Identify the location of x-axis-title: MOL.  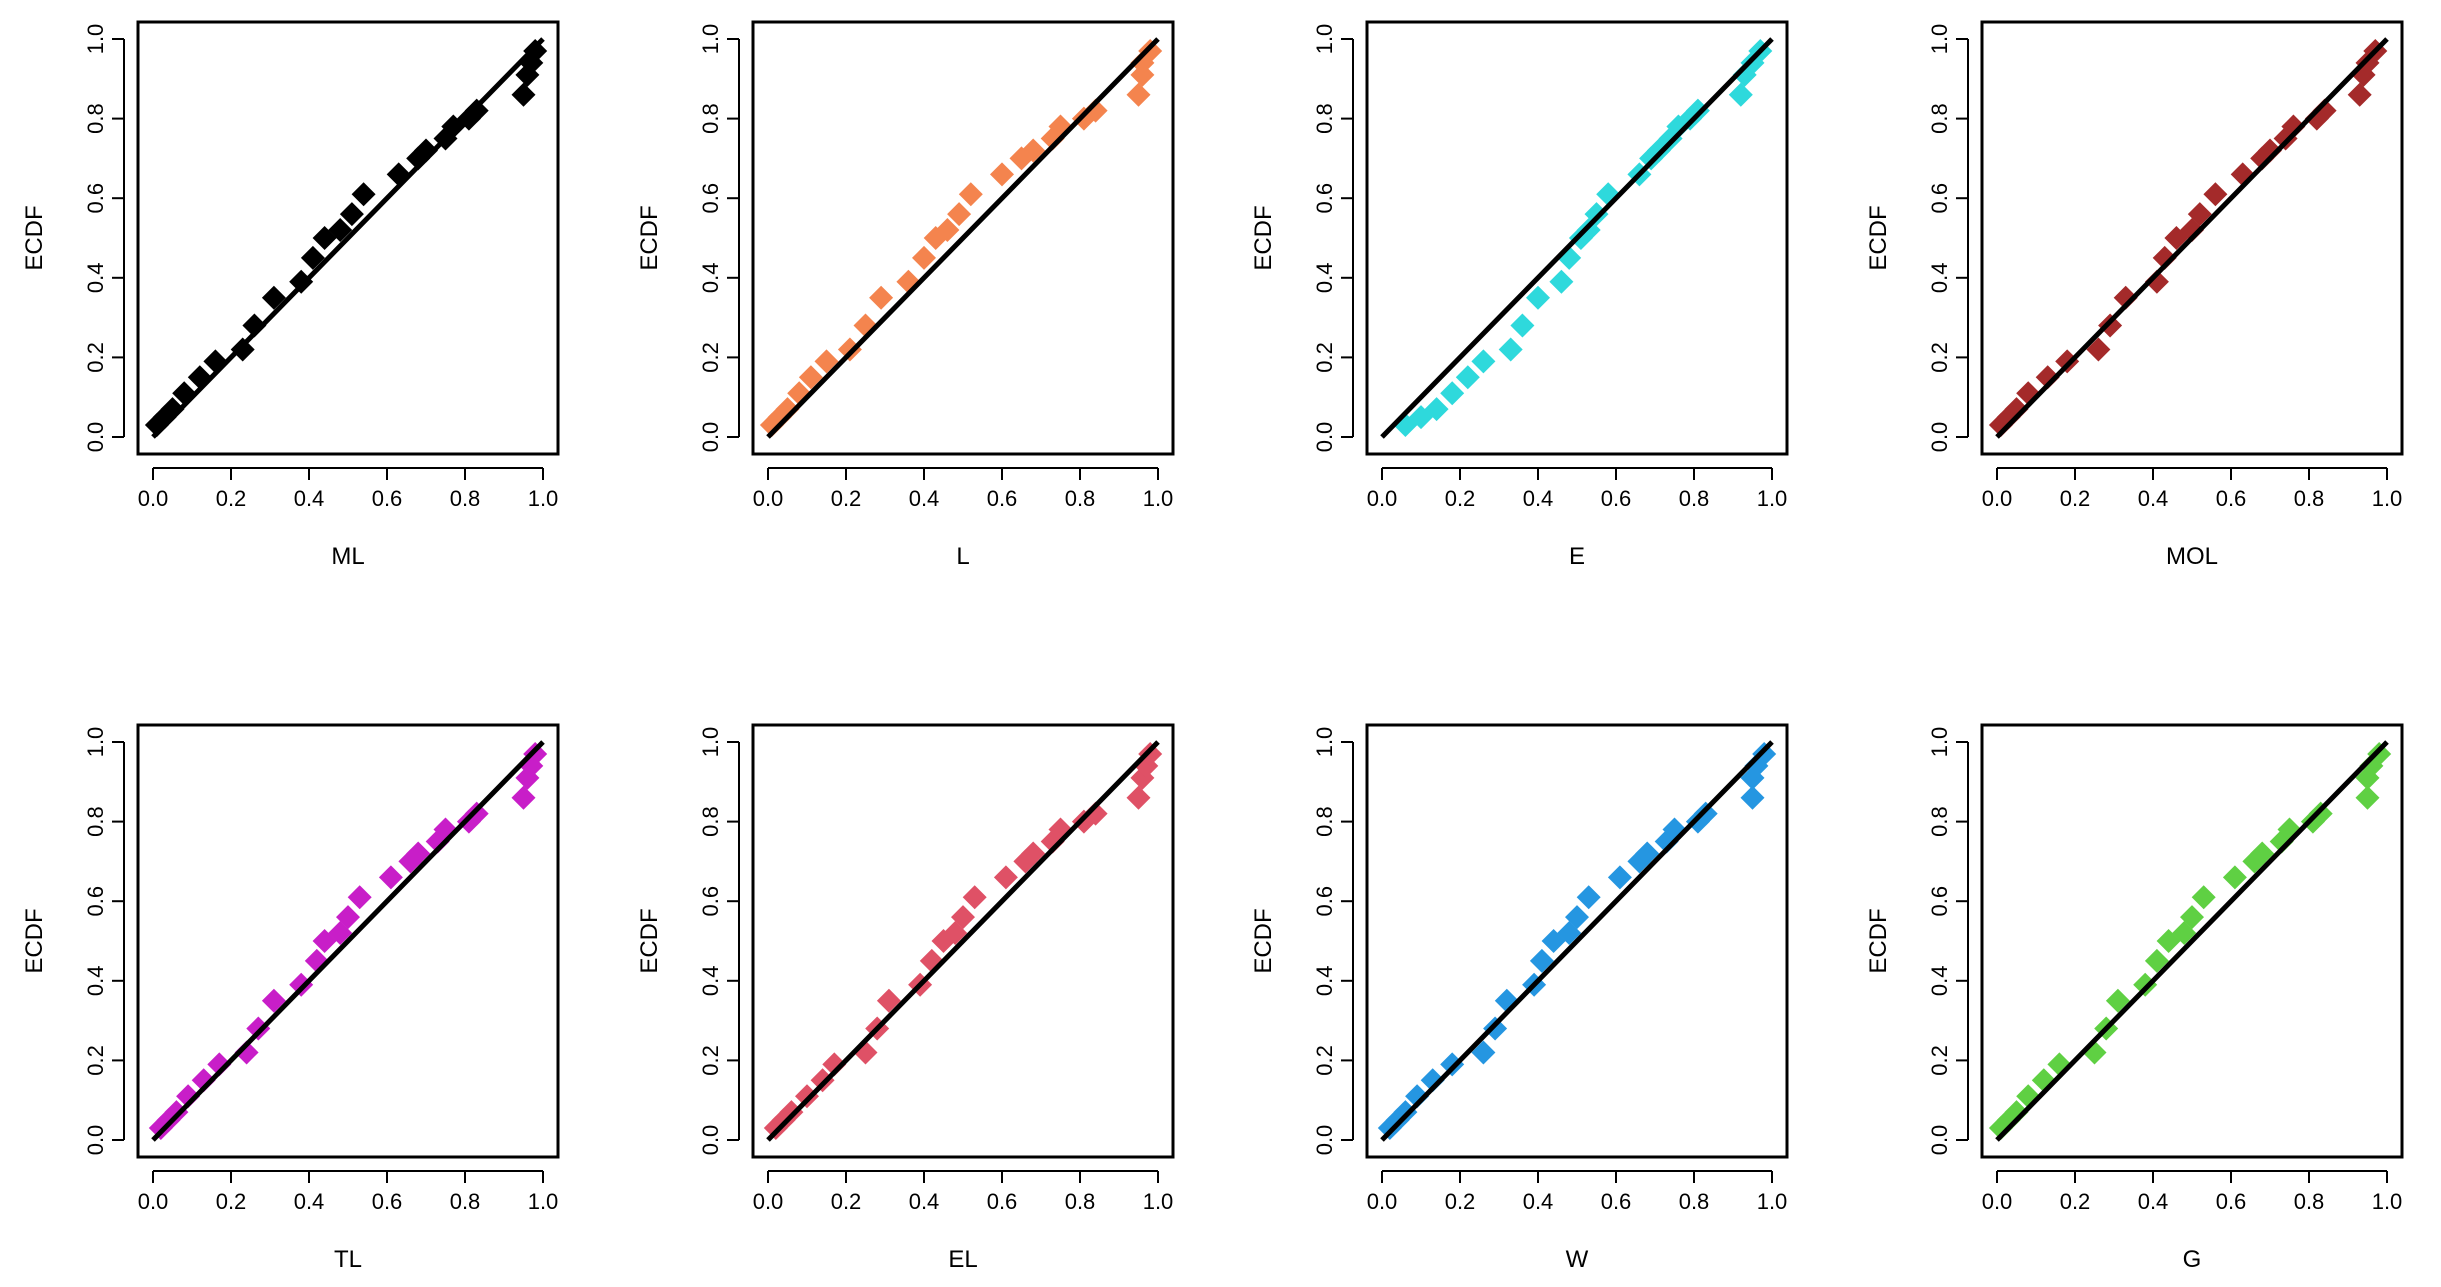
(2192, 556).